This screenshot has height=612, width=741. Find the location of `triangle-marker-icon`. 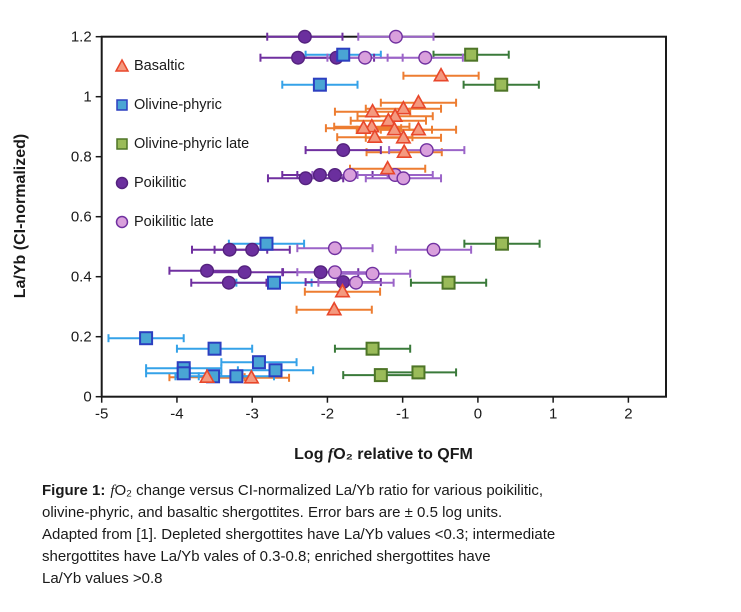

triangle-marker-icon is located at coordinates (122, 64).